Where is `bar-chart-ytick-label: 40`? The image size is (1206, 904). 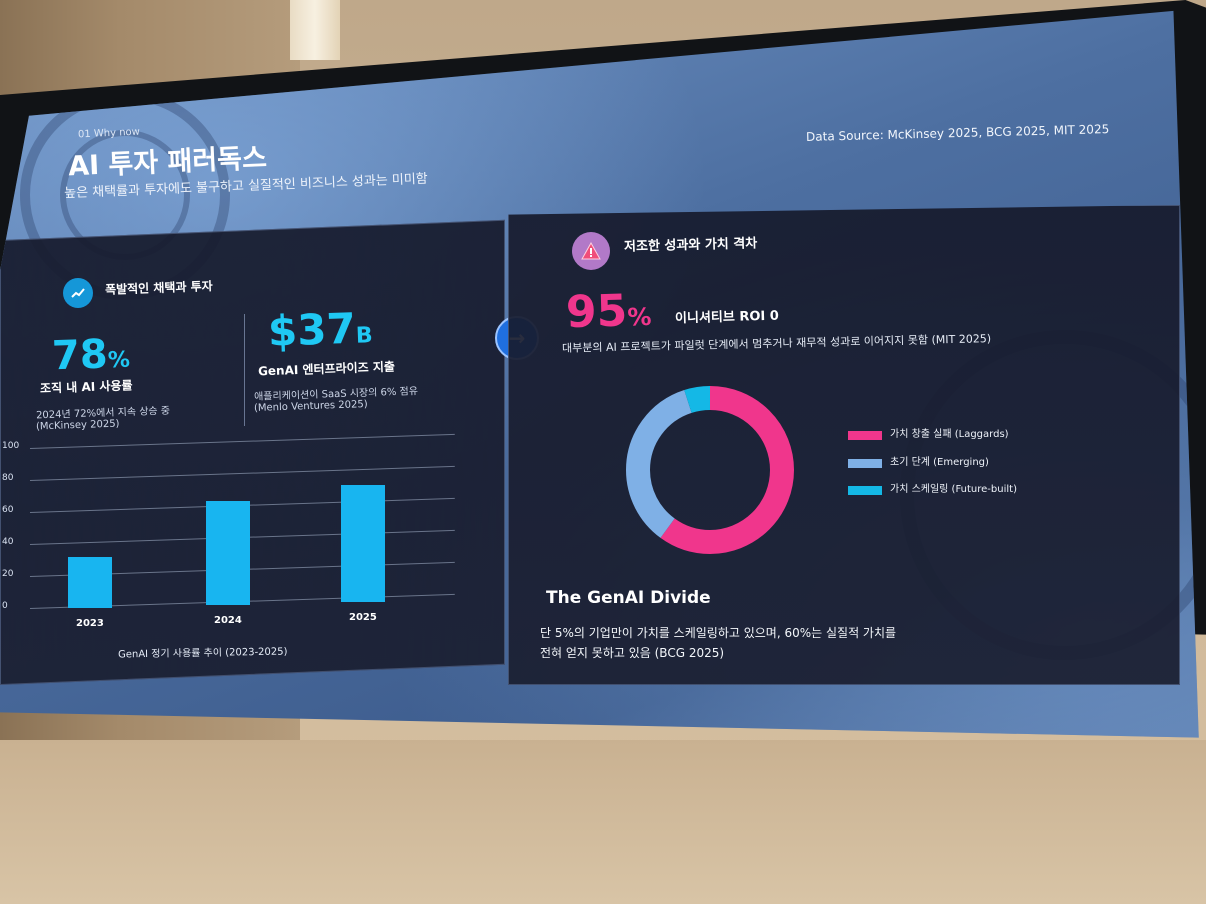 bar-chart-ytick-label: 40 is located at coordinates (8, 542).